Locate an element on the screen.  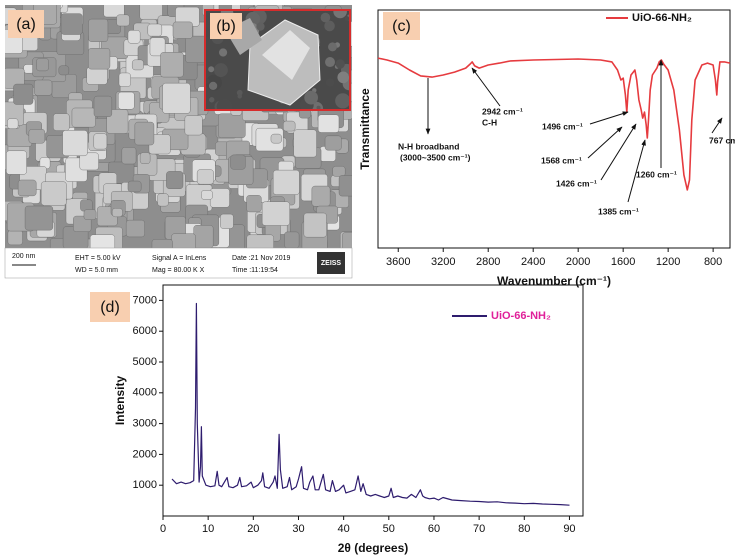
panel-label: (a) is located at coordinates (26, 24).